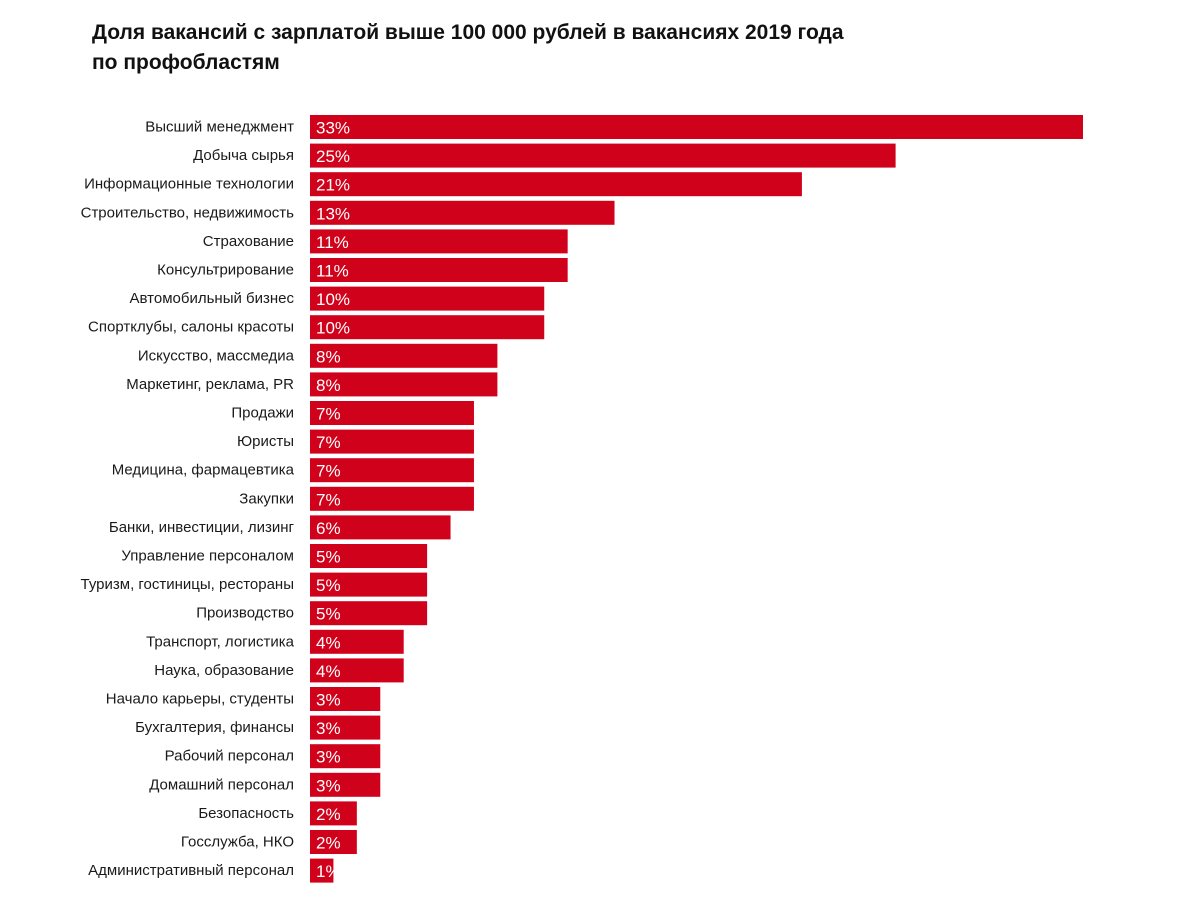 Image resolution: width=1200 pixels, height=900 pixels. I want to click on value-label: 11%, so click(332, 242).